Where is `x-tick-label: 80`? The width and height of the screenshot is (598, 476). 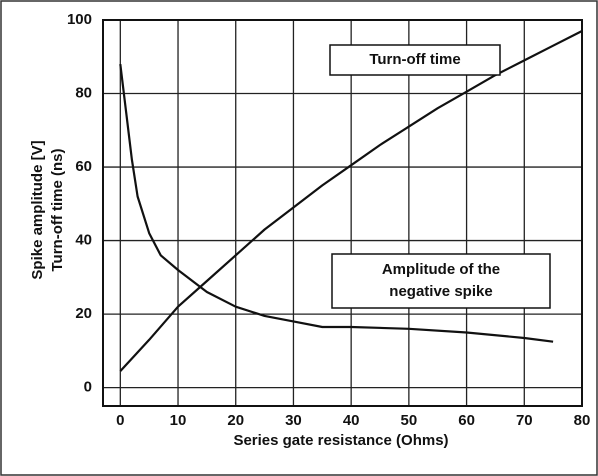 x-tick-label: 80 is located at coordinates (582, 420).